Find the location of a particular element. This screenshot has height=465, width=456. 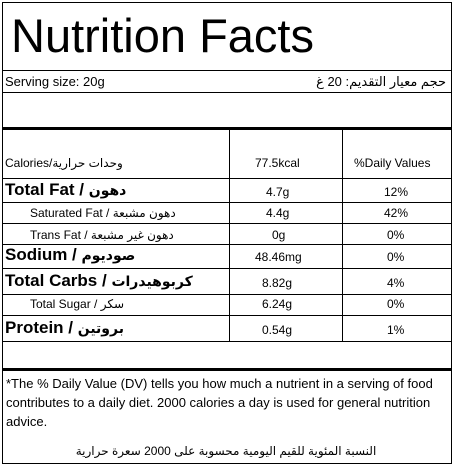

sodium-label: Sodium / صوديوم is located at coordinates (70, 254).